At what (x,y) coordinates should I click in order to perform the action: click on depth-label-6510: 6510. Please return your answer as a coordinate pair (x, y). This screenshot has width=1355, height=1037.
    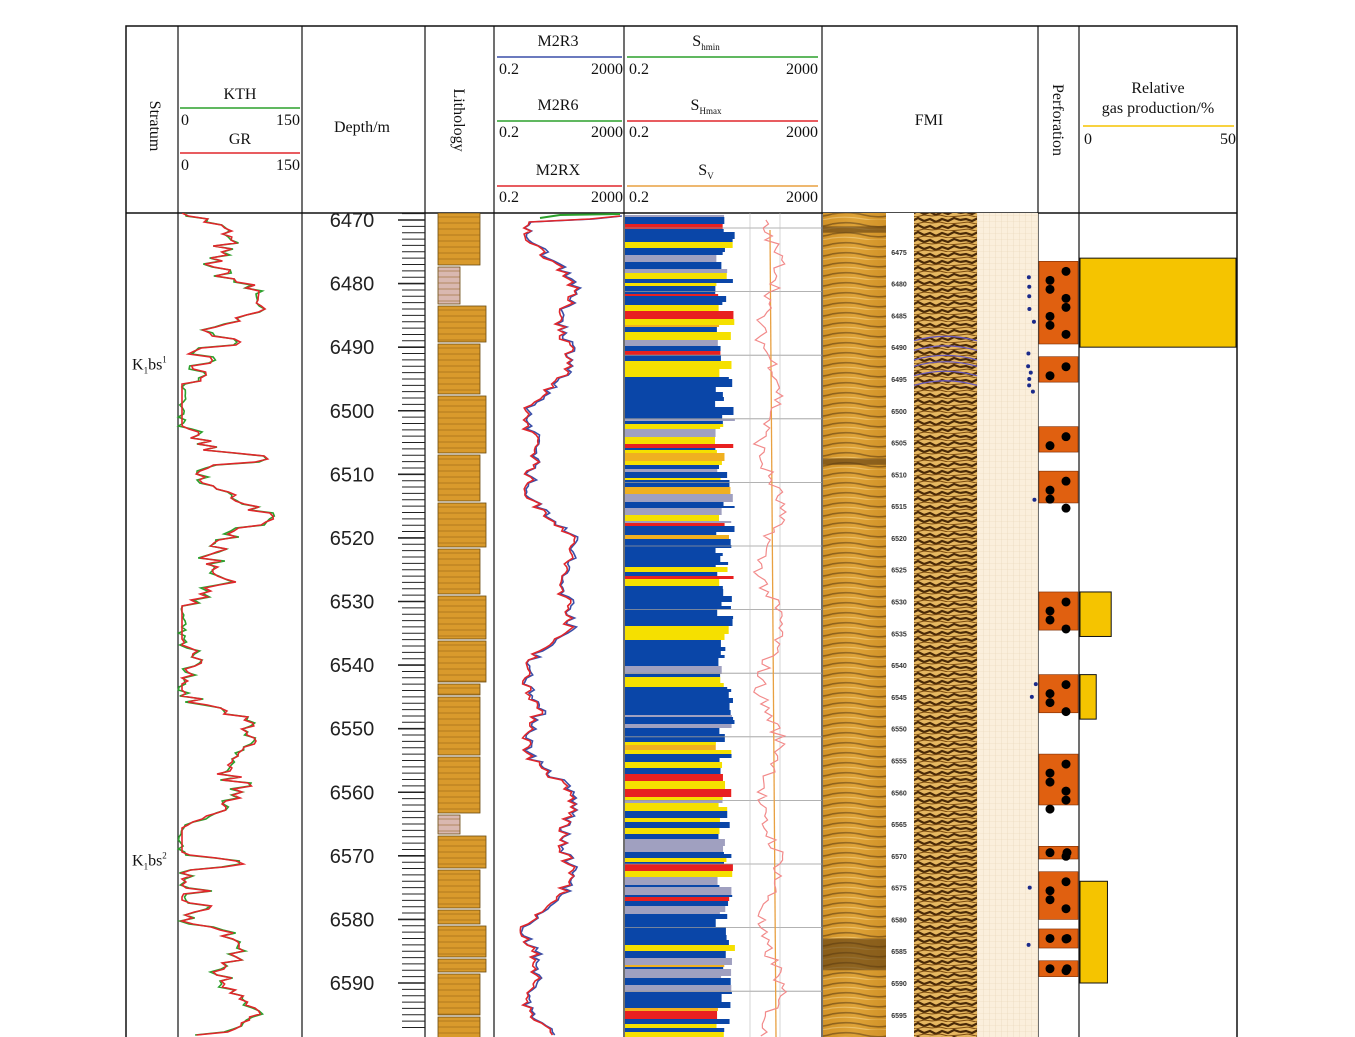
    Looking at the image, I should click on (352, 475).